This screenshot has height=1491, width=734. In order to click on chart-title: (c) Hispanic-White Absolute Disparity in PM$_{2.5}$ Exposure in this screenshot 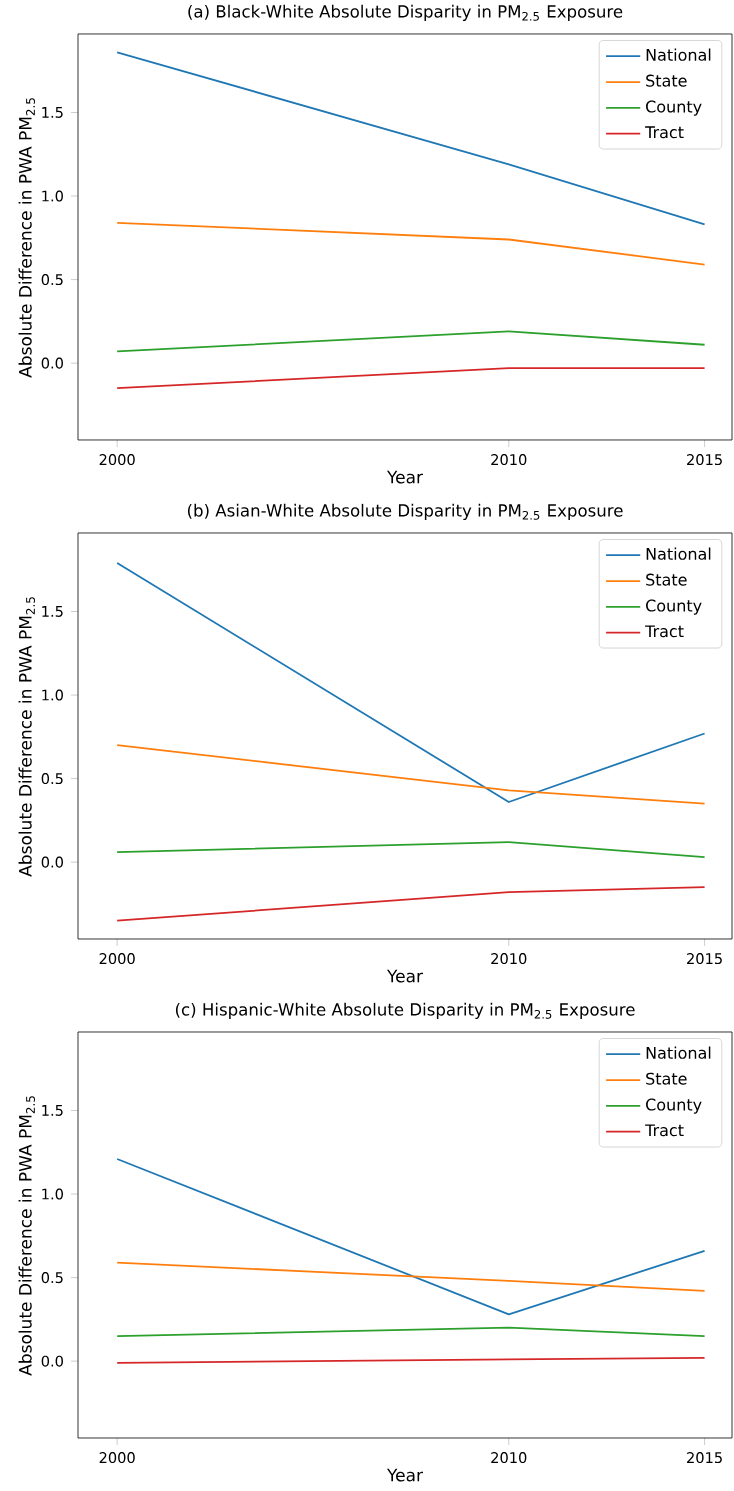, I will do `click(405, 1010)`.